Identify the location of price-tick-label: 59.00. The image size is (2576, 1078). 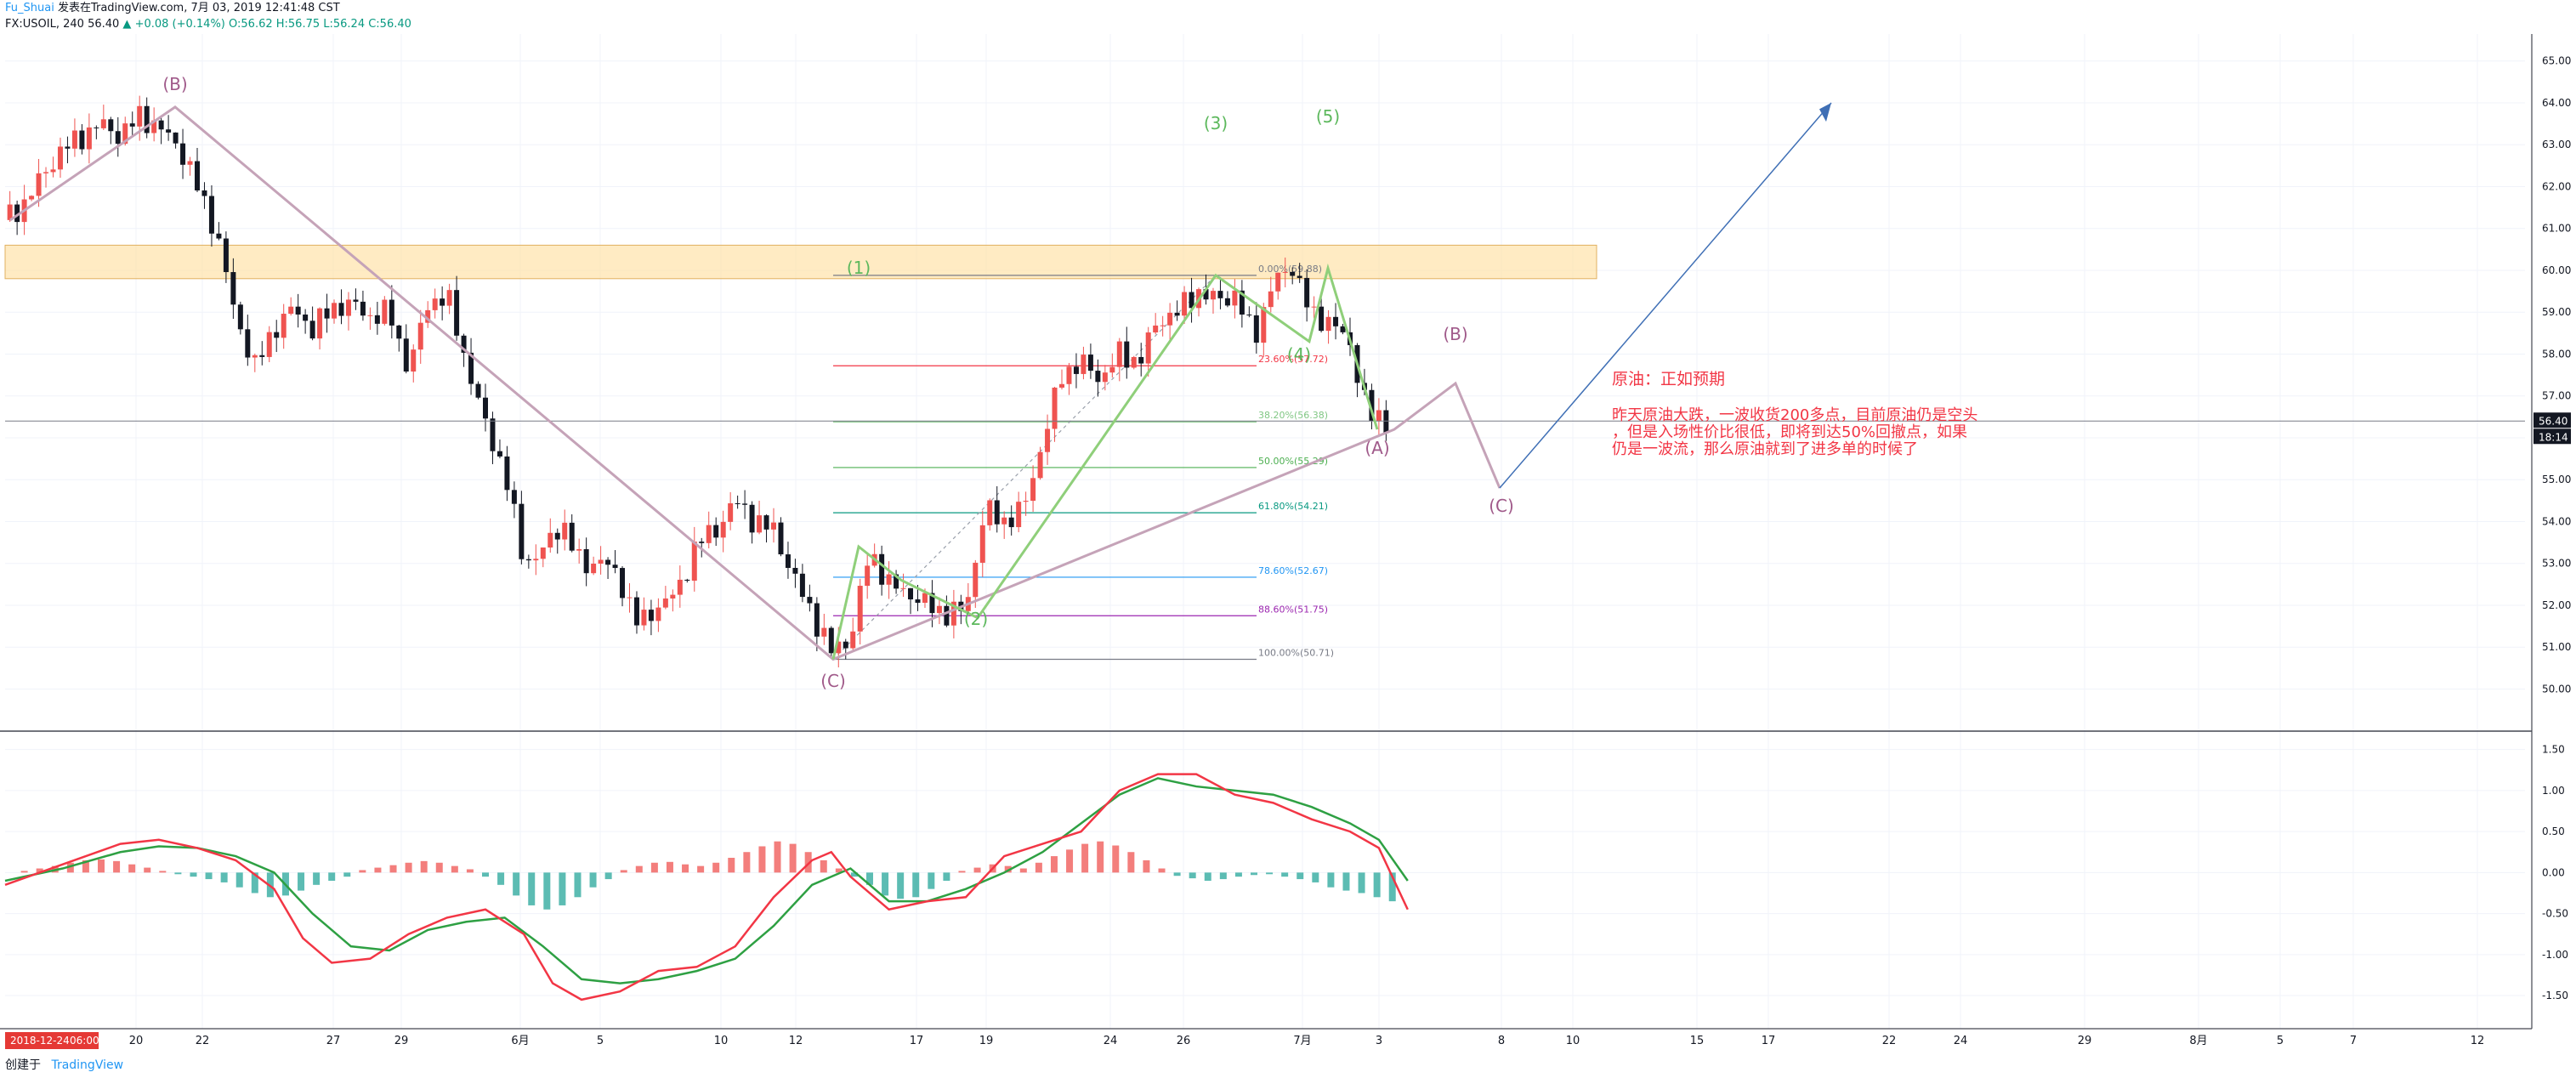
(2557, 312).